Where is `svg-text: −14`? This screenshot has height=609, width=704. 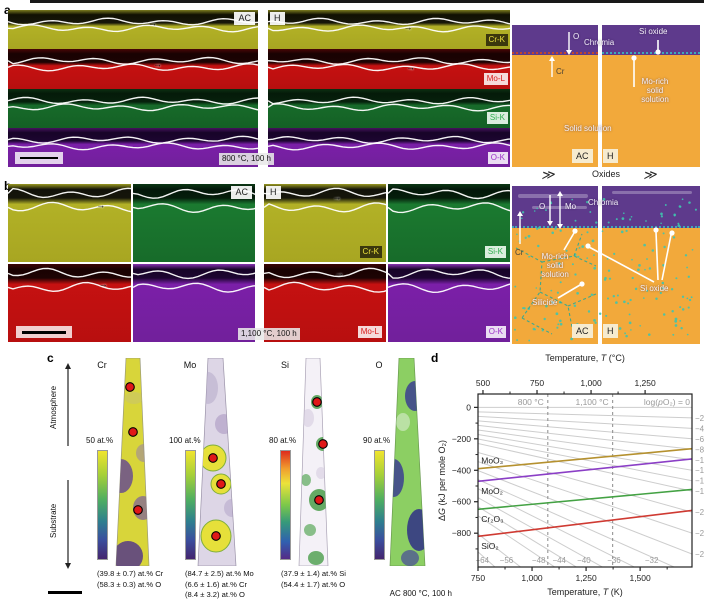
svg-text: −14 is located at coordinates (699, 481).